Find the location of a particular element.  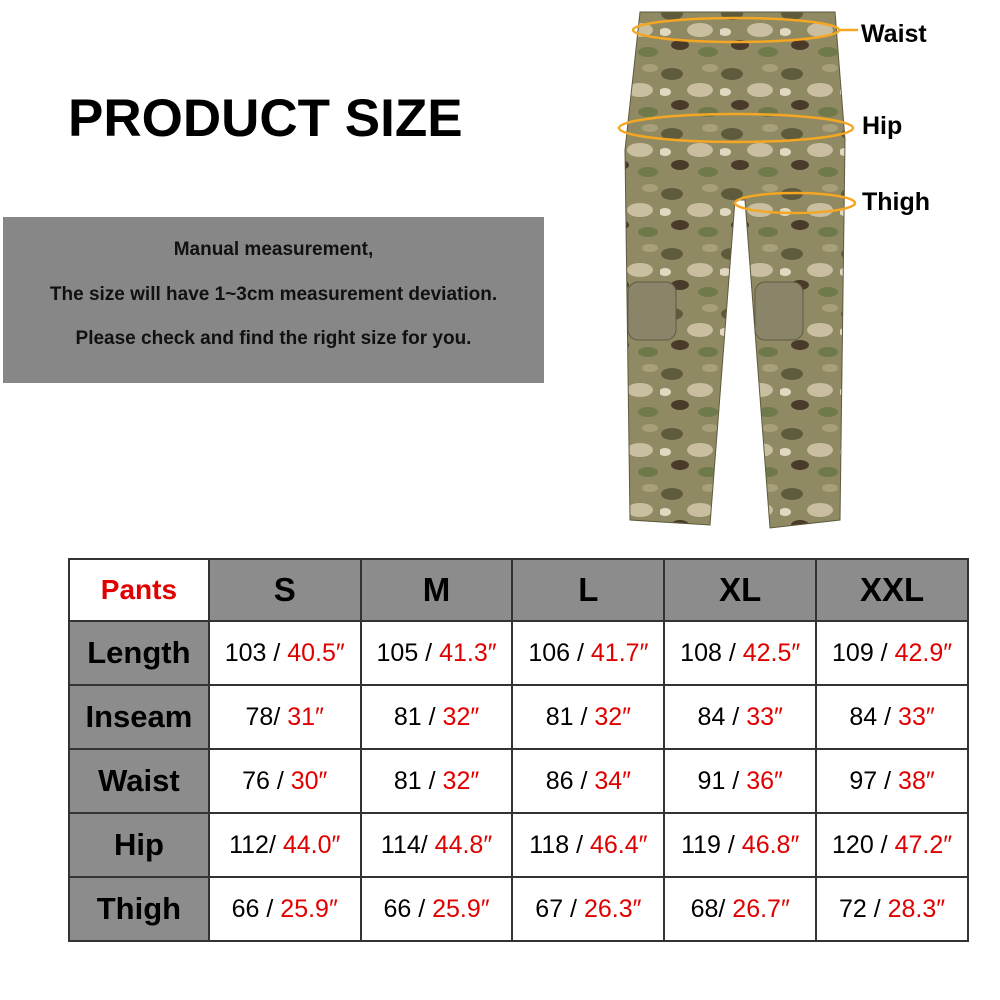

size-cell: 119 / 46.8″ is located at coordinates (740, 845).